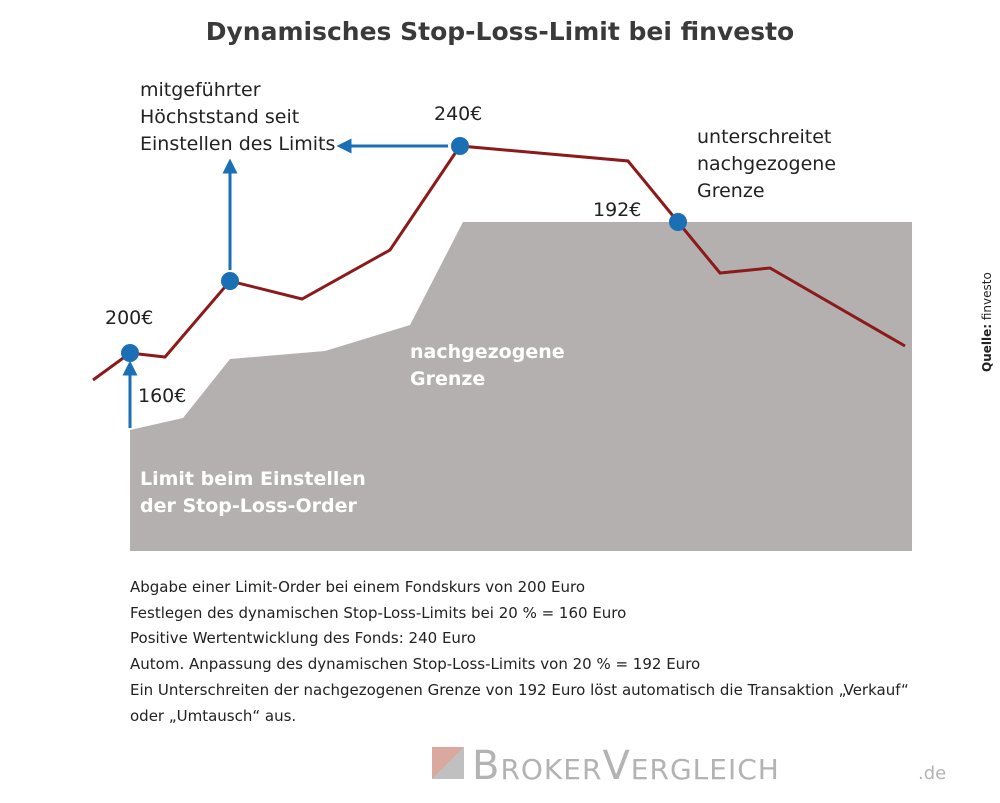 This screenshot has height=803, width=1000. Describe the element at coordinates (490, 365) in the screenshot. I see `annotation: nachgezogene Grenze` at that location.